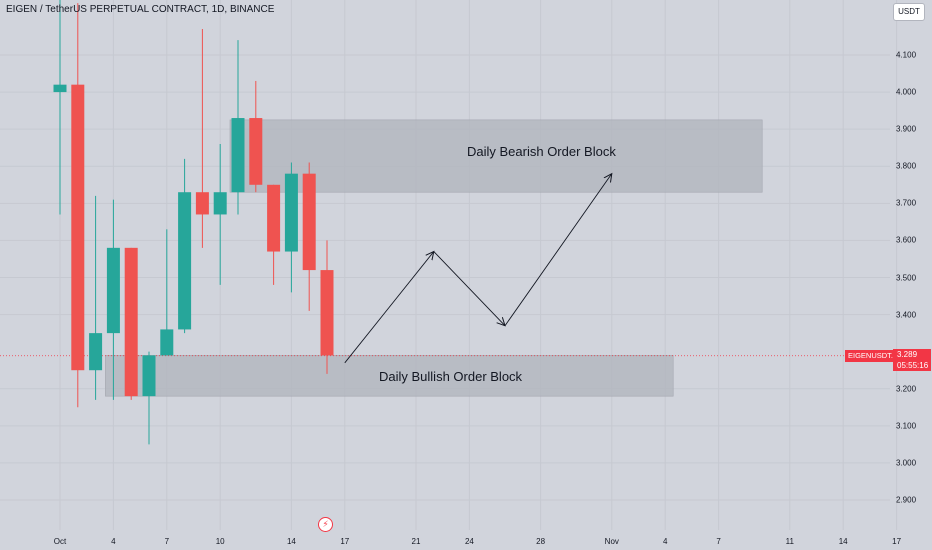 The height and width of the screenshot is (550, 932). What do you see at coordinates (873, 356) in the screenshot?
I see `symbol-price-tag: EIGENUSDT.P` at bounding box center [873, 356].